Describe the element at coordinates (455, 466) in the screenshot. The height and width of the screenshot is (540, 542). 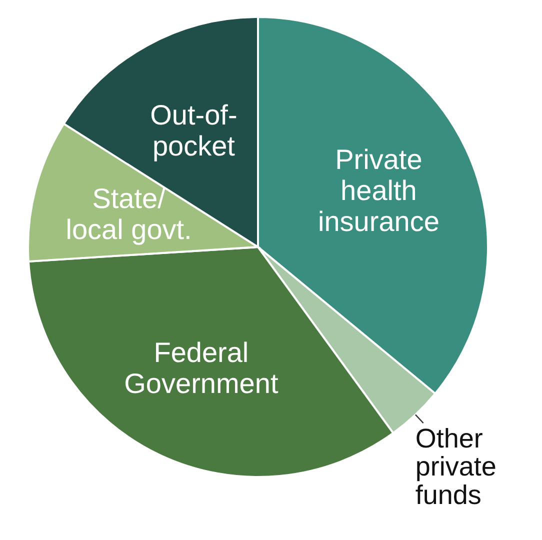
I see `slice-label: Other private funds` at that location.